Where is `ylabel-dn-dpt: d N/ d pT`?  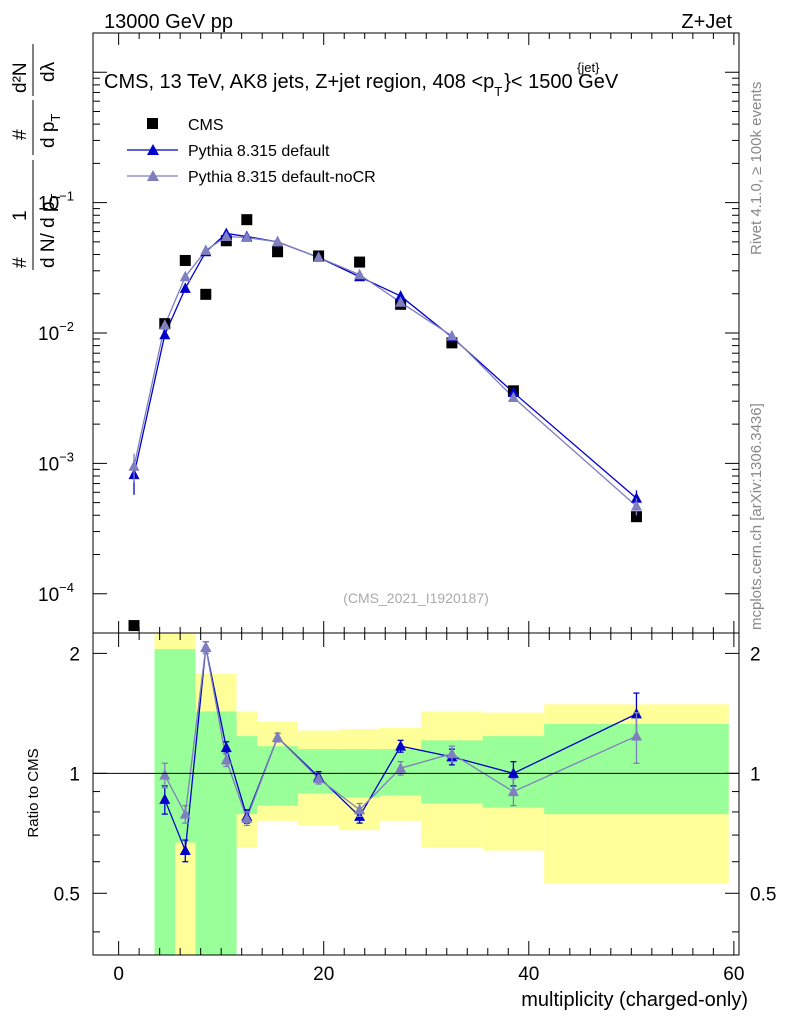 ylabel-dn-dpt: d N/ d pT is located at coordinates (50, 230).